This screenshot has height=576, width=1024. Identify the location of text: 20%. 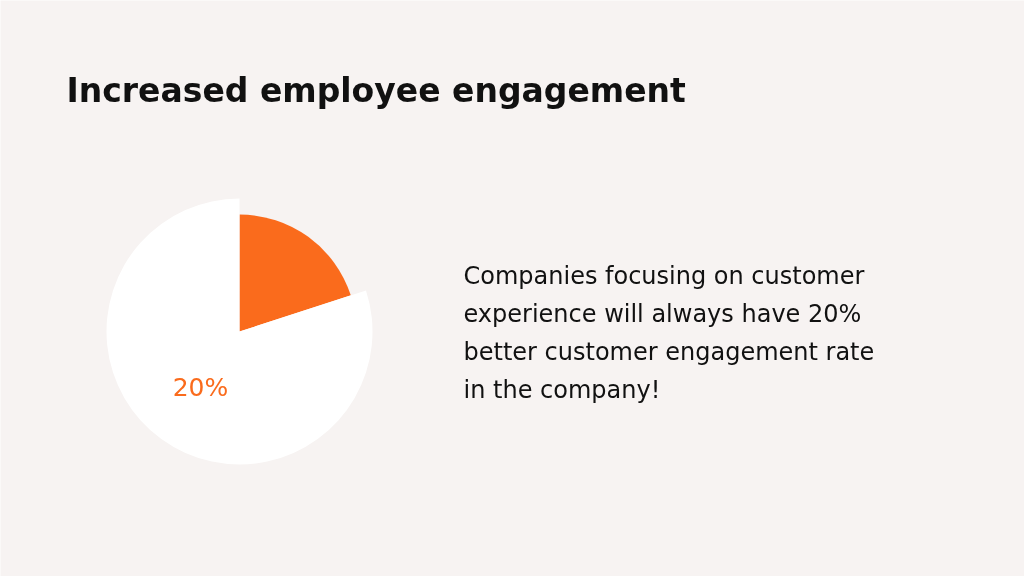
(200, 387).